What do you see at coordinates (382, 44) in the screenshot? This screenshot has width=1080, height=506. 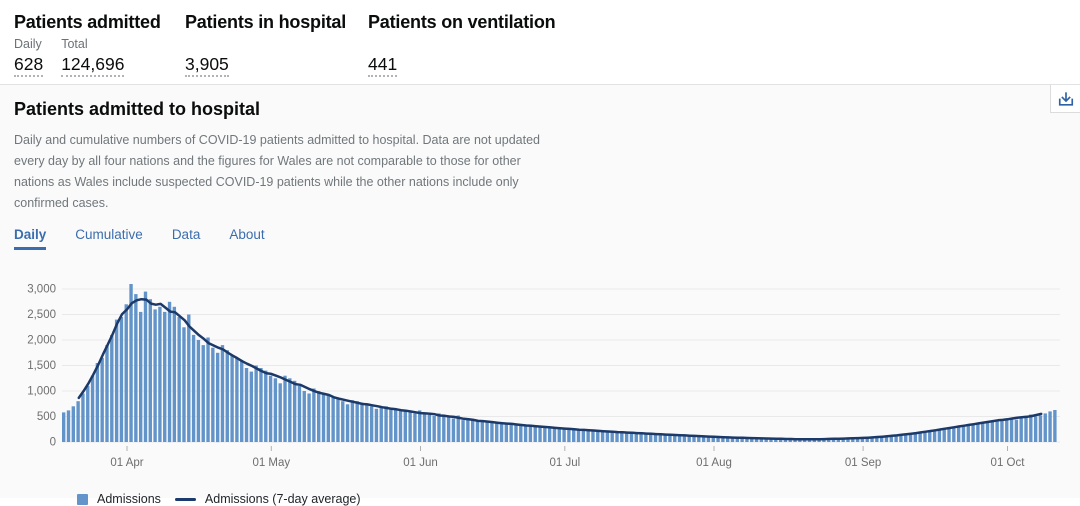 I see `stat-label` at bounding box center [382, 44].